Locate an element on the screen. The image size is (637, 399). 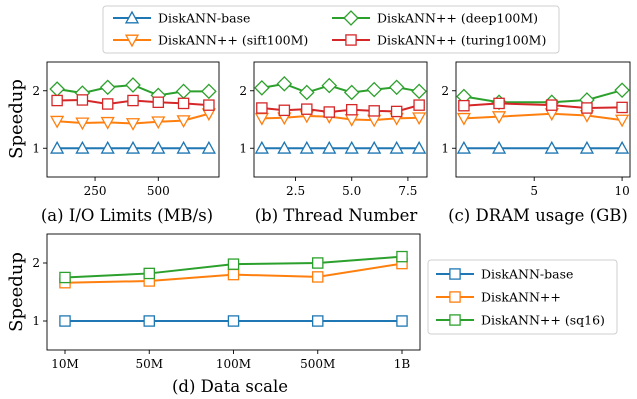
bottom-legend-label-diskann: DiskANN++ is located at coordinates (521, 297).